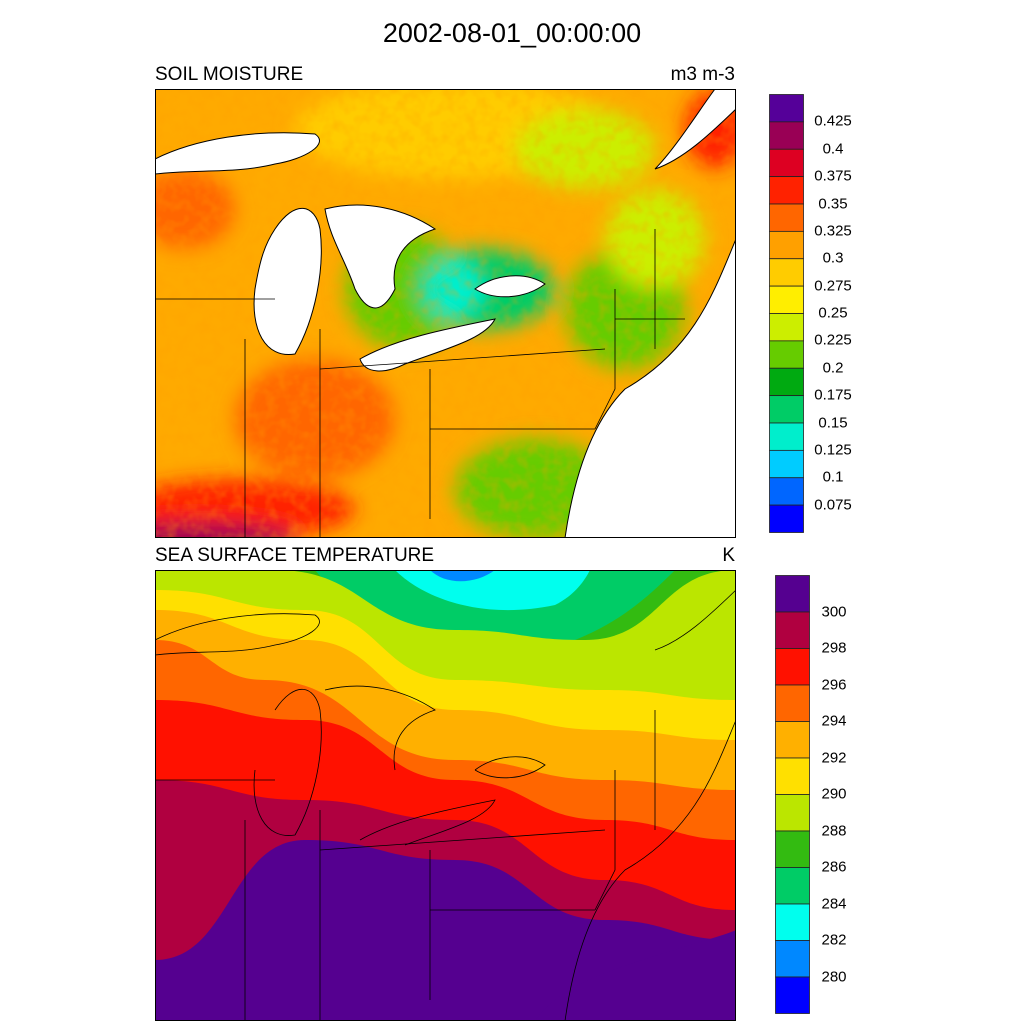 This screenshot has height=1024, width=1024. Describe the element at coordinates (833, 422) in the screenshot. I see `colorbar-label: 0.15` at that location.